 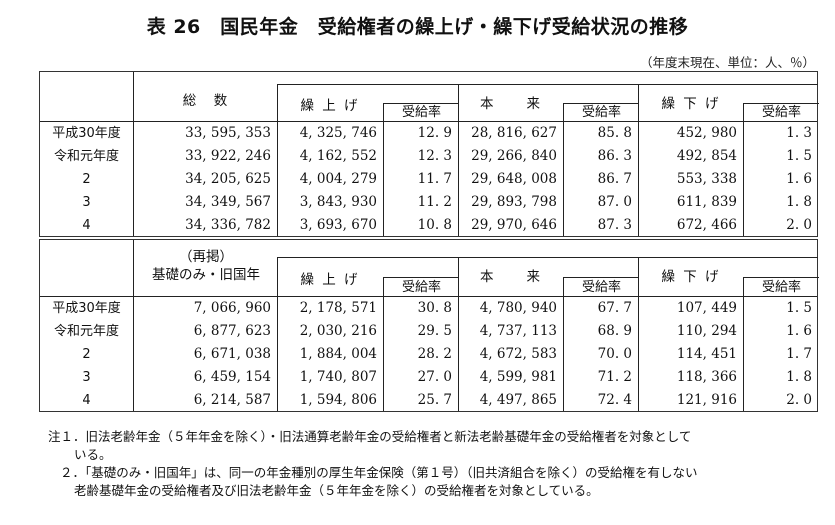 What do you see at coordinates (614, 377) in the screenshot?
I see `normal-rate-value: 71. 2` at bounding box center [614, 377].